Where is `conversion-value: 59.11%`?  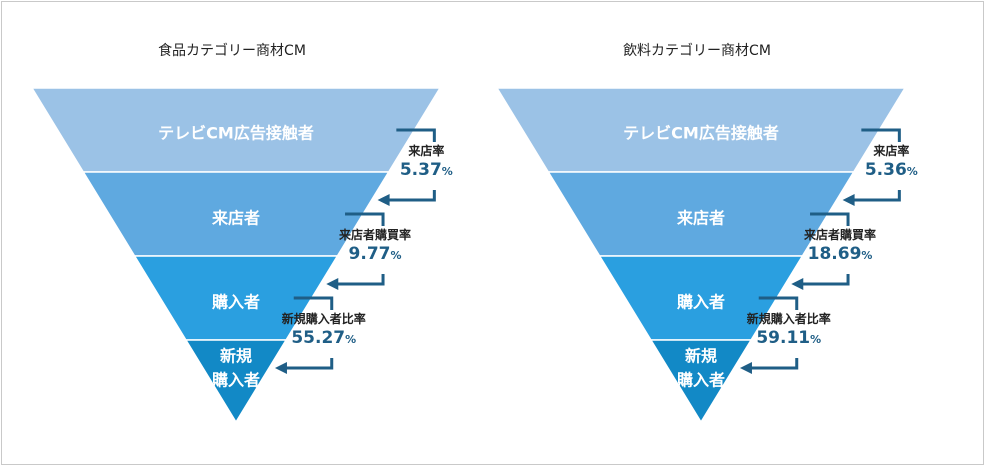
conversion-value: 59.11% is located at coordinates (788, 338).